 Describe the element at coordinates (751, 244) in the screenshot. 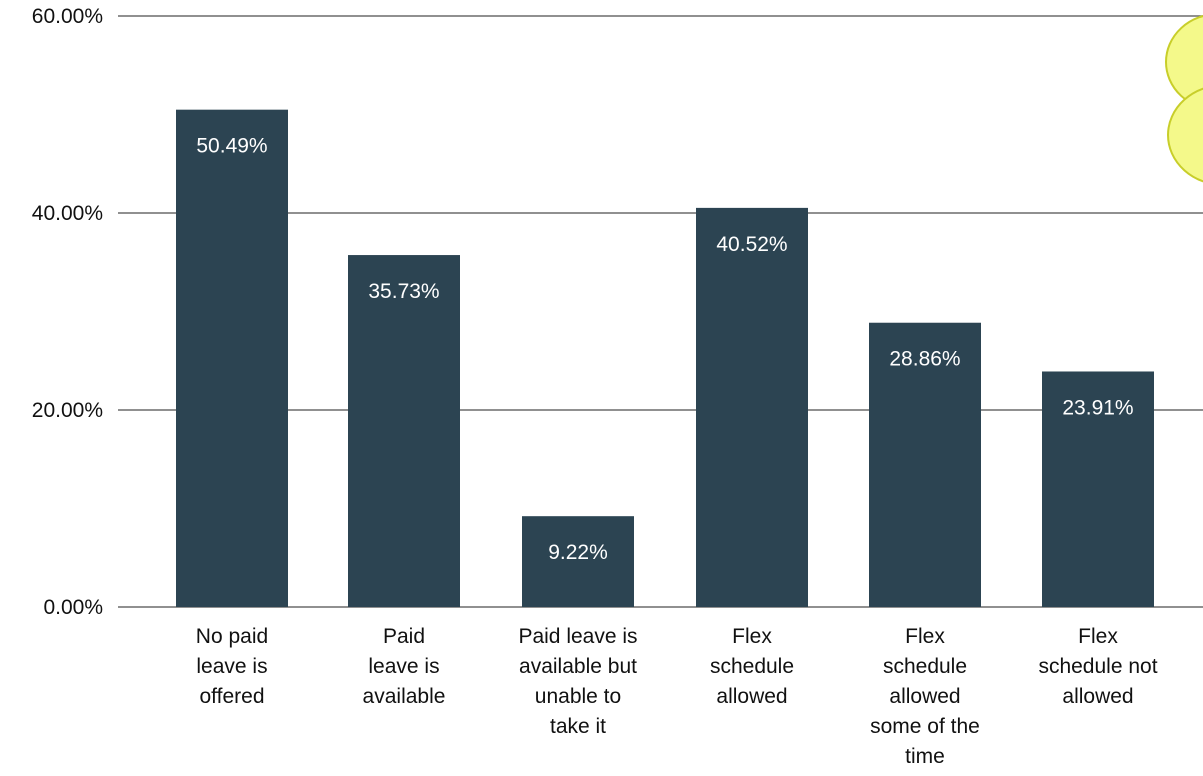

I see `bar-value-label: 40.52%` at that location.